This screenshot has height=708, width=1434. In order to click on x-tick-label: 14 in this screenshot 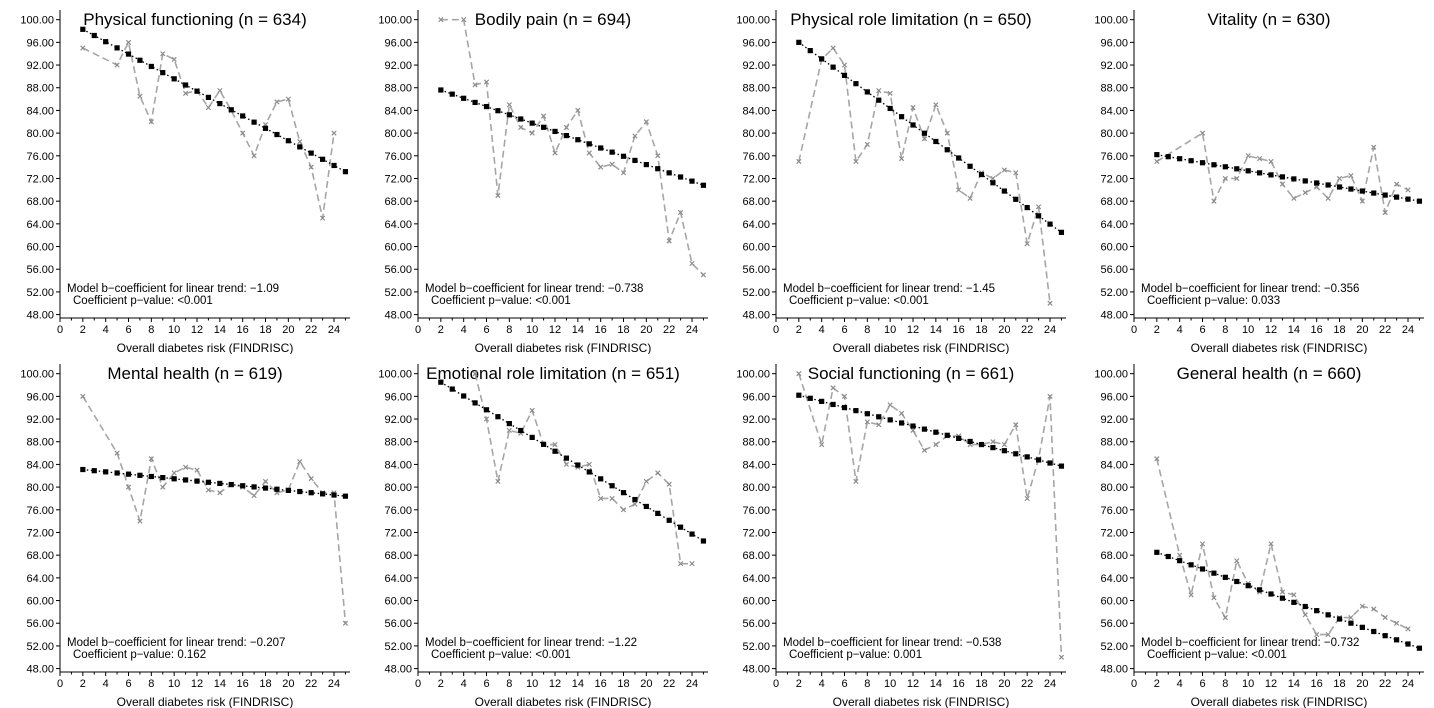, I will do `click(936, 684)`.